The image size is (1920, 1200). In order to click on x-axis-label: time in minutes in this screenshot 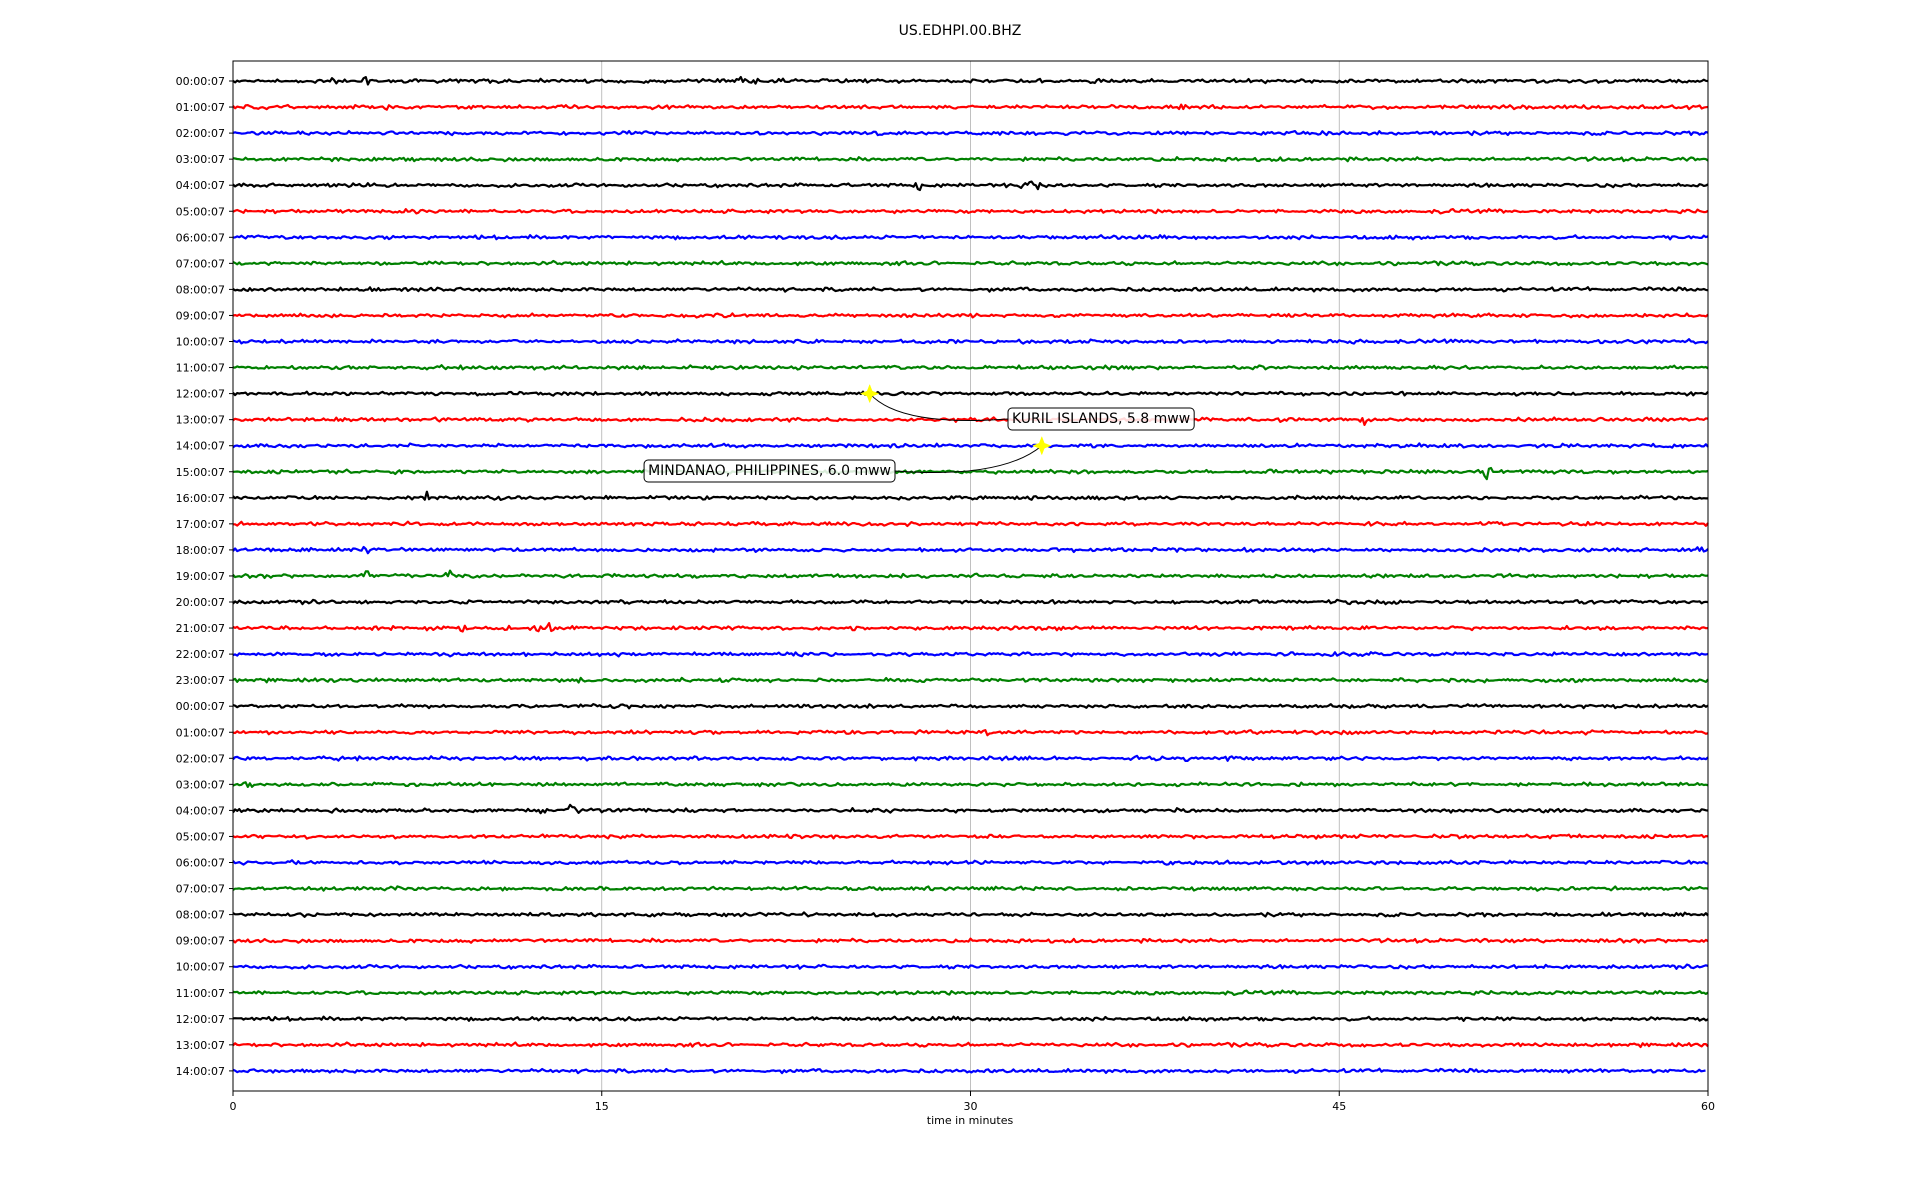, I will do `click(970, 1120)`.